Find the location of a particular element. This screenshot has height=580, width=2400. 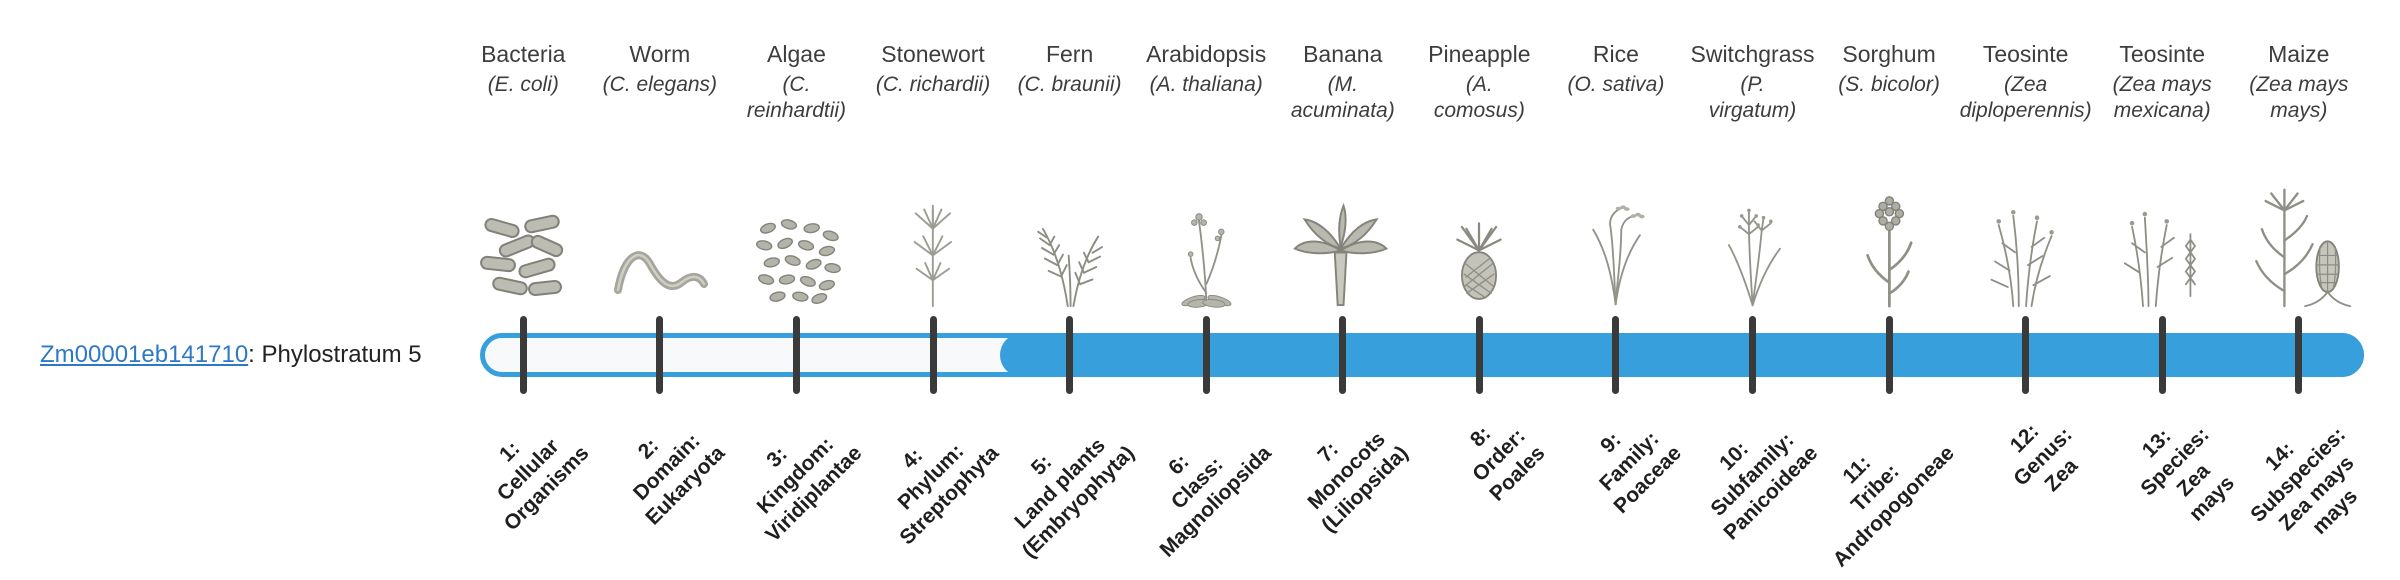

organism-col-bacteria: Bacteria (E. coli) is located at coordinates (523, 174).